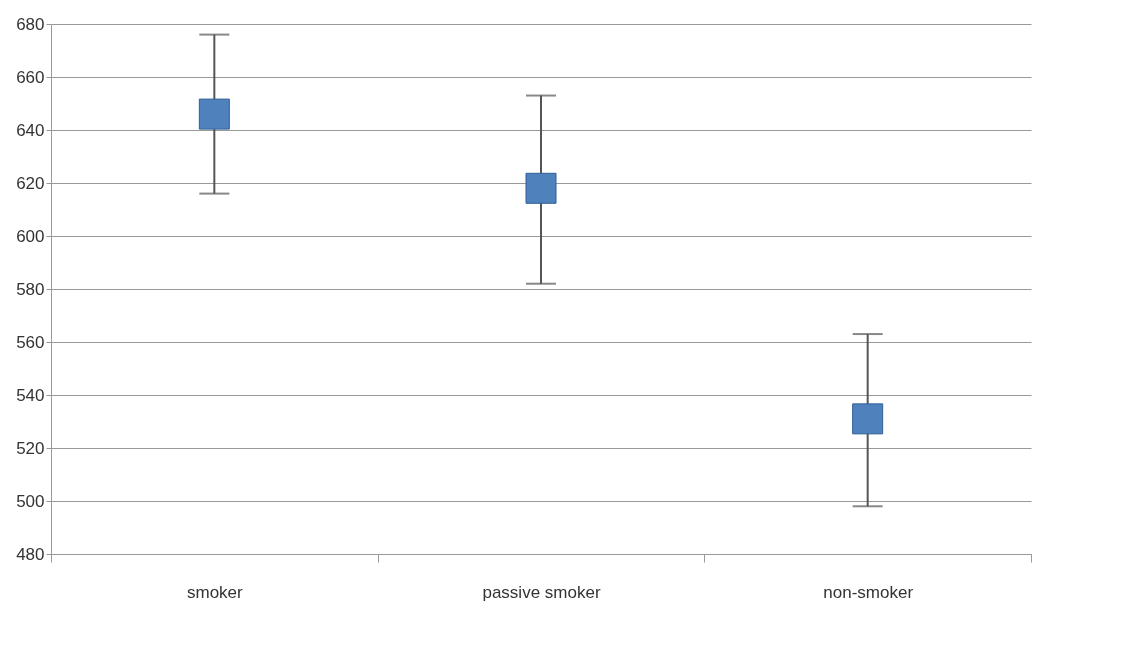  Describe the element at coordinates (30, 77) in the screenshot. I see `y-tick-label: 660` at that location.